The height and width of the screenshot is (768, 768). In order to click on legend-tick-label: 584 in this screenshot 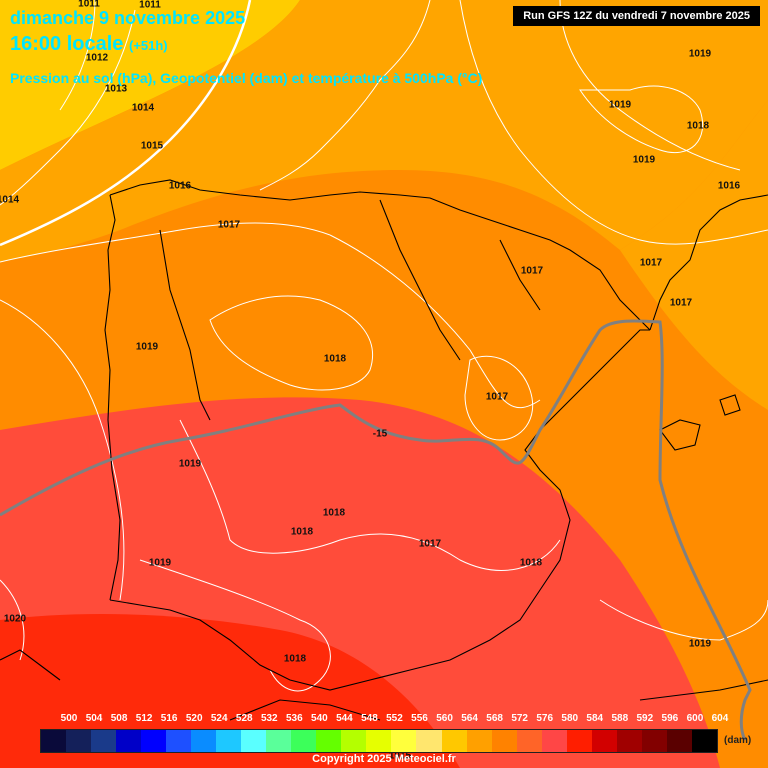, I will do `click(595, 718)`.